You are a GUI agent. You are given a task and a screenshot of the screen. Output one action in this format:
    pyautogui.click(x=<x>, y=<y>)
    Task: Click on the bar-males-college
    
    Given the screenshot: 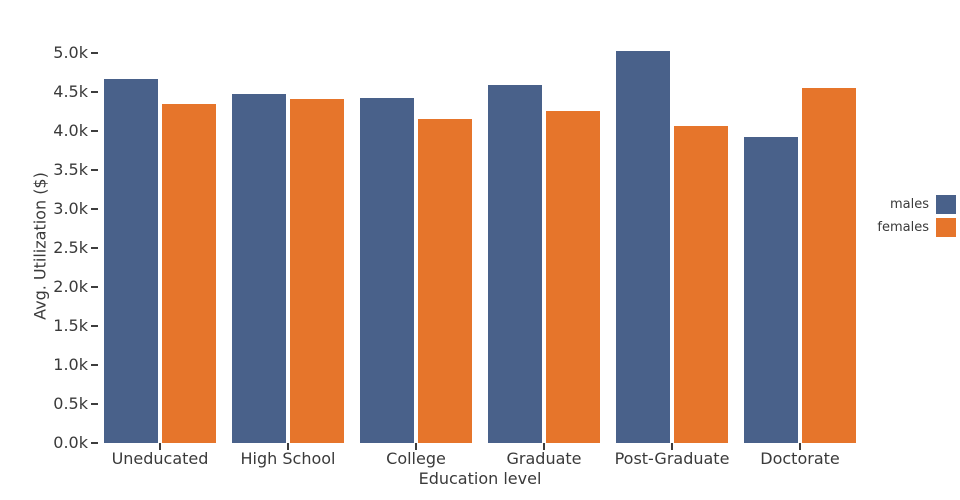 What is the action you would take?
    pyautogui.click(x=387, y=270)
    